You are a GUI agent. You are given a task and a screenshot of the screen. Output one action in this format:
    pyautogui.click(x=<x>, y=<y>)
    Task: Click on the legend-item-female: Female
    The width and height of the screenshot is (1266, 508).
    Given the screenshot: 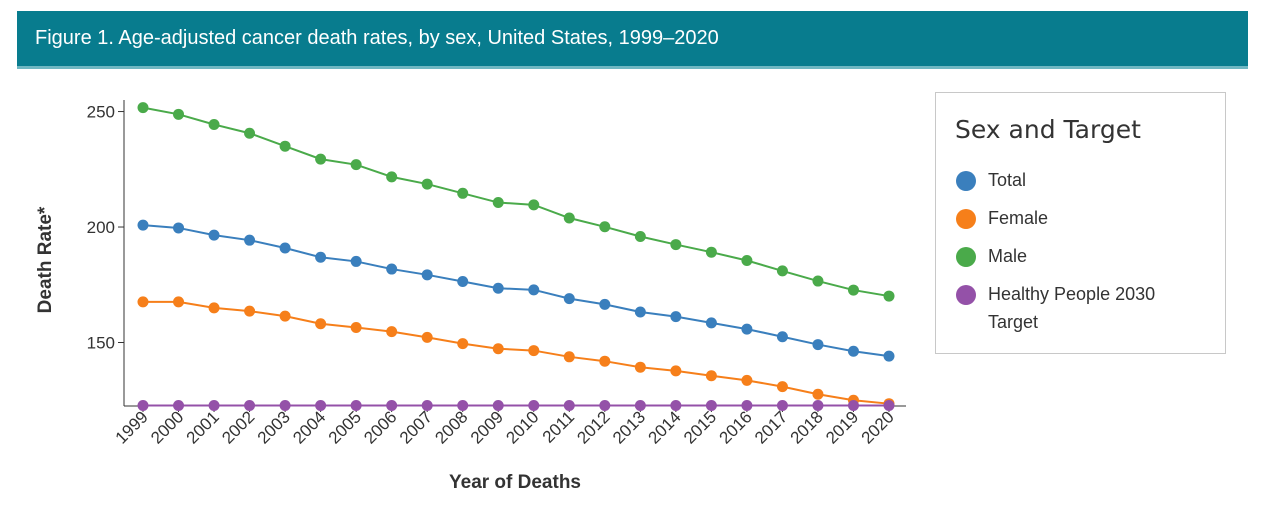 What is the action you would take?
    pyautogui.click(x=1072, y=220)
    